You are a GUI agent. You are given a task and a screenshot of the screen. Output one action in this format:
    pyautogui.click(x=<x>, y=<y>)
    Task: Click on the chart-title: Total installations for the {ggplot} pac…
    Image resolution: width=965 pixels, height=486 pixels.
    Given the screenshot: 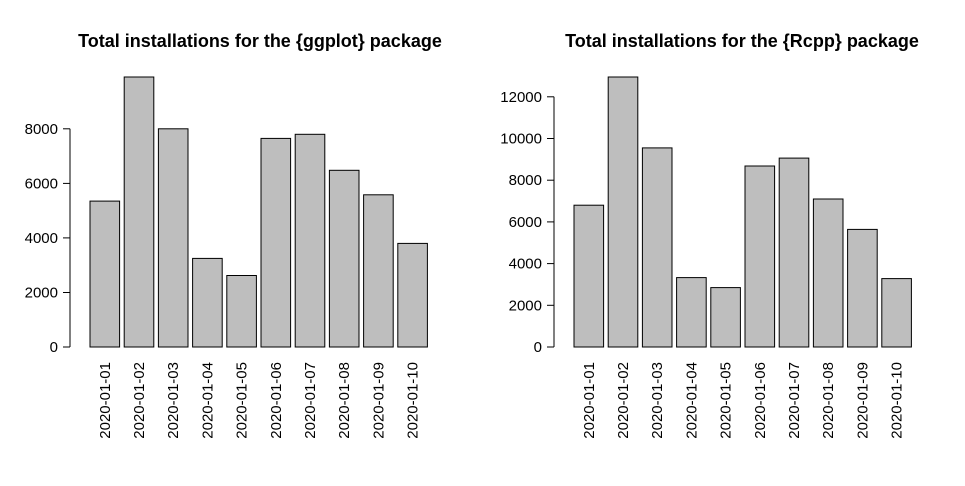 What is the action you would take?
    pyautogui.click(x=260, y=41)
    